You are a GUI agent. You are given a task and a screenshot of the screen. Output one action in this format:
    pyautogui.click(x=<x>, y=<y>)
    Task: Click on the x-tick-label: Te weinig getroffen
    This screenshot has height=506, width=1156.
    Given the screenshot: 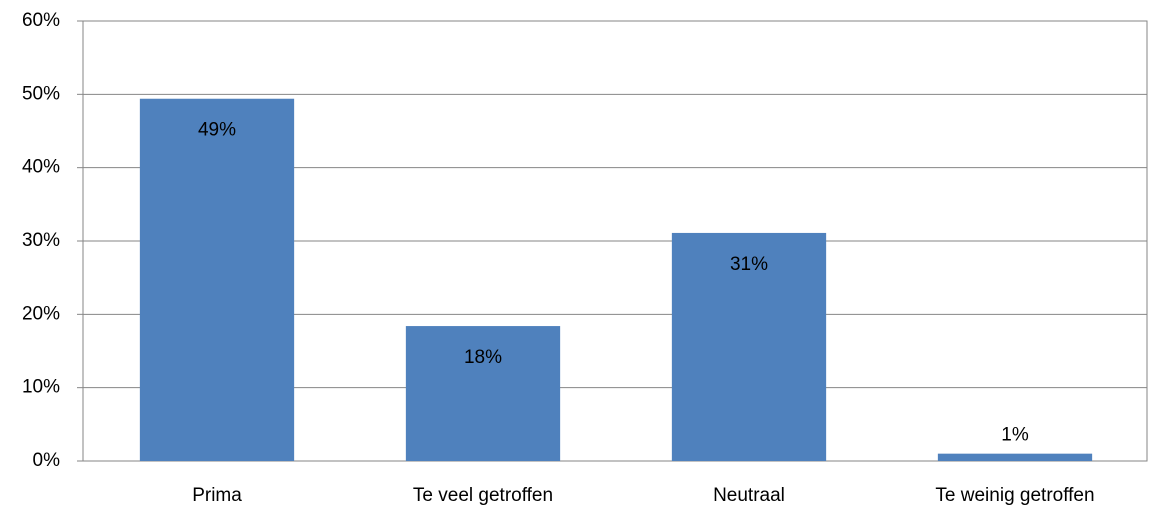 What is the action you would take?
    pyautogui.click(x=1014, y=495)
    